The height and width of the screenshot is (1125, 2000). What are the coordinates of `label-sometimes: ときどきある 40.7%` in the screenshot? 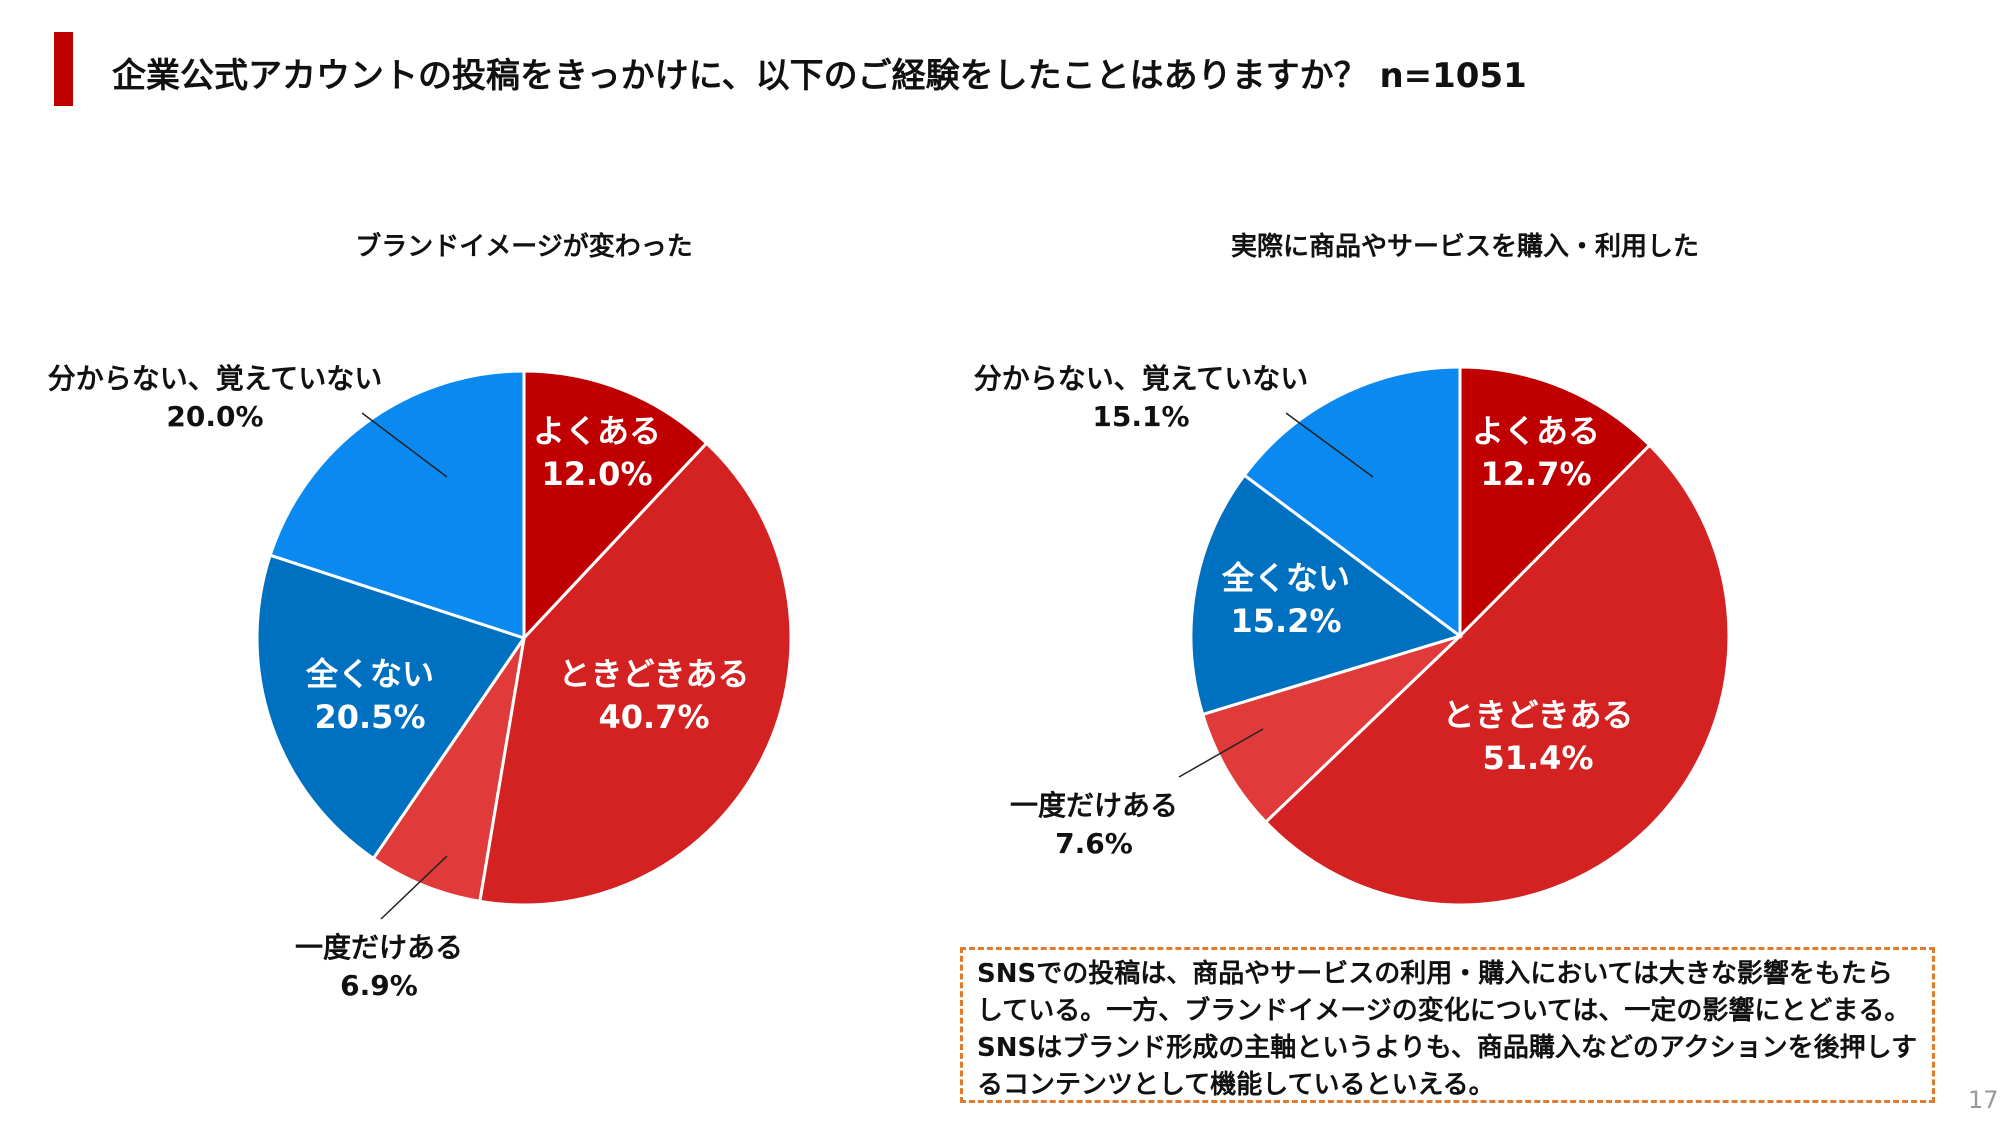 It's located at (654, 695).